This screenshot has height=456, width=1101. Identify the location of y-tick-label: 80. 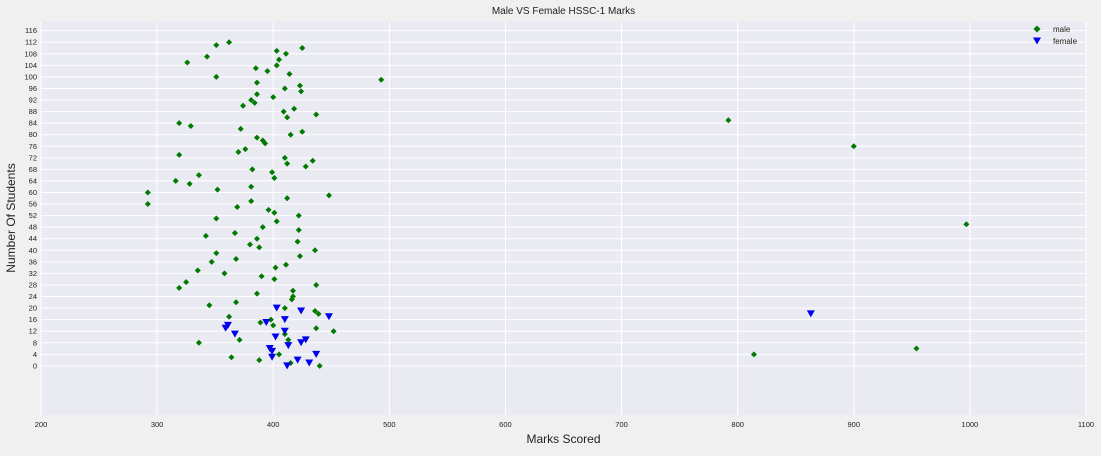
(33, 134).